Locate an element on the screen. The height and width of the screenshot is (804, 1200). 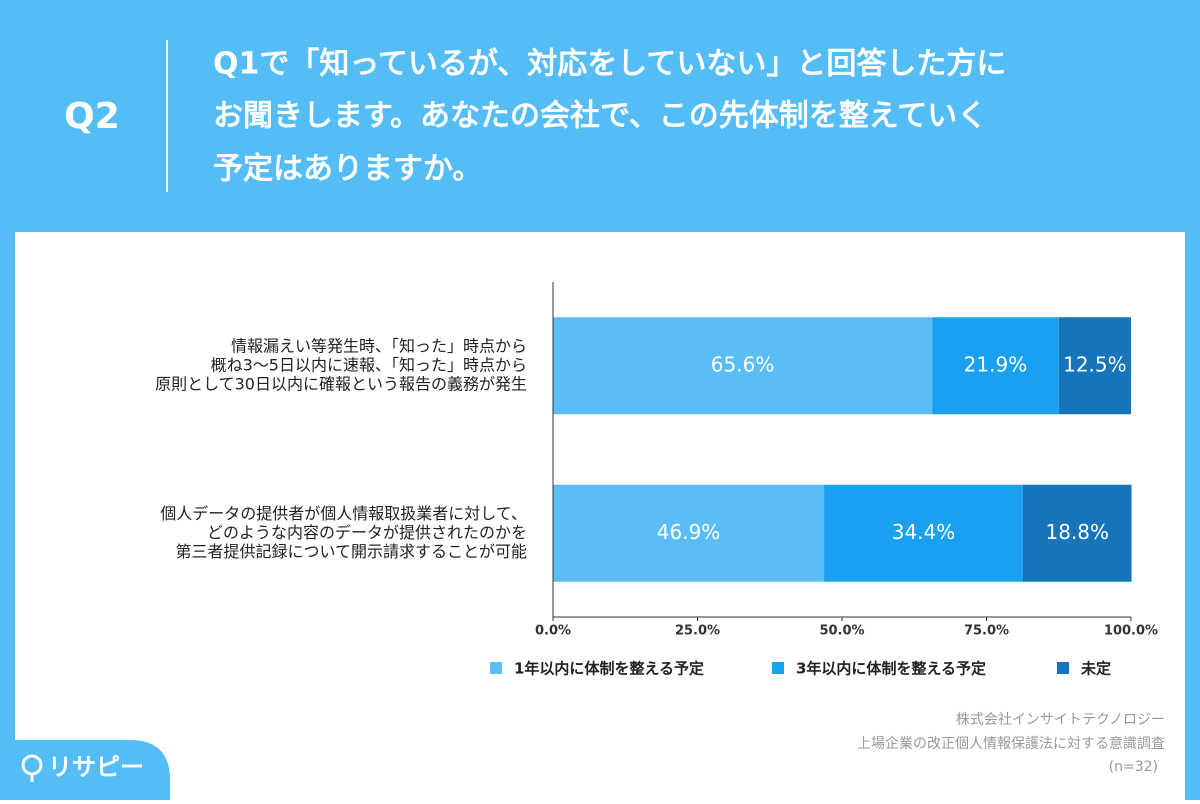
y-tick-label: 第三者提供記録について開示請求することが可能 is located at coordinates (351, 551).